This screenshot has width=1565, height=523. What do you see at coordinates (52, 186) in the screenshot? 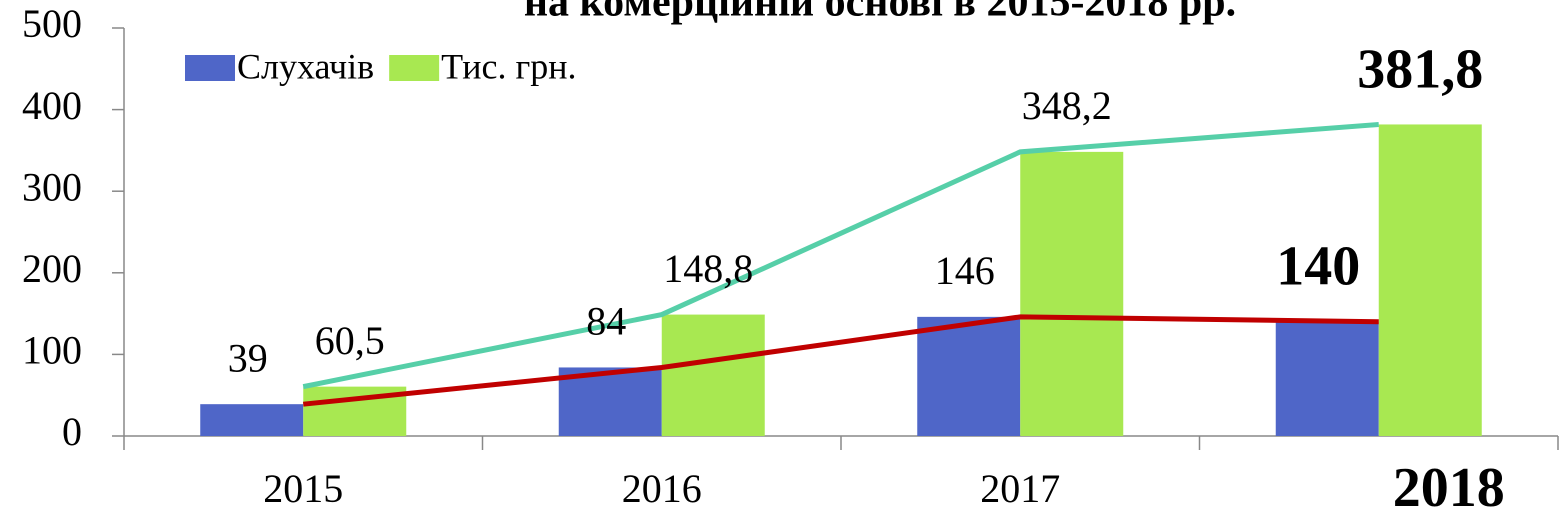
I see `y-tick-label: 300` at bounding box center [52, 186].